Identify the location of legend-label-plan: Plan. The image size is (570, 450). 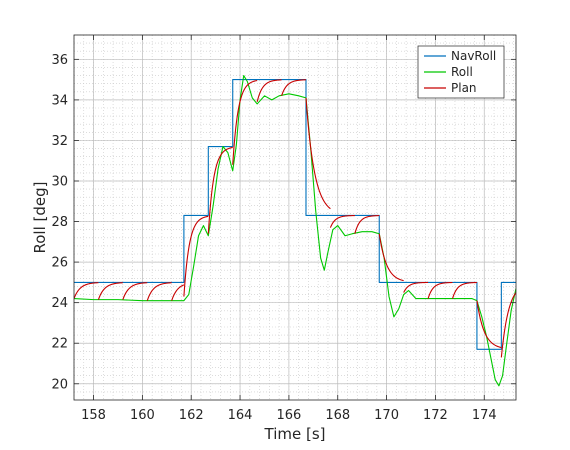
(464, 88).